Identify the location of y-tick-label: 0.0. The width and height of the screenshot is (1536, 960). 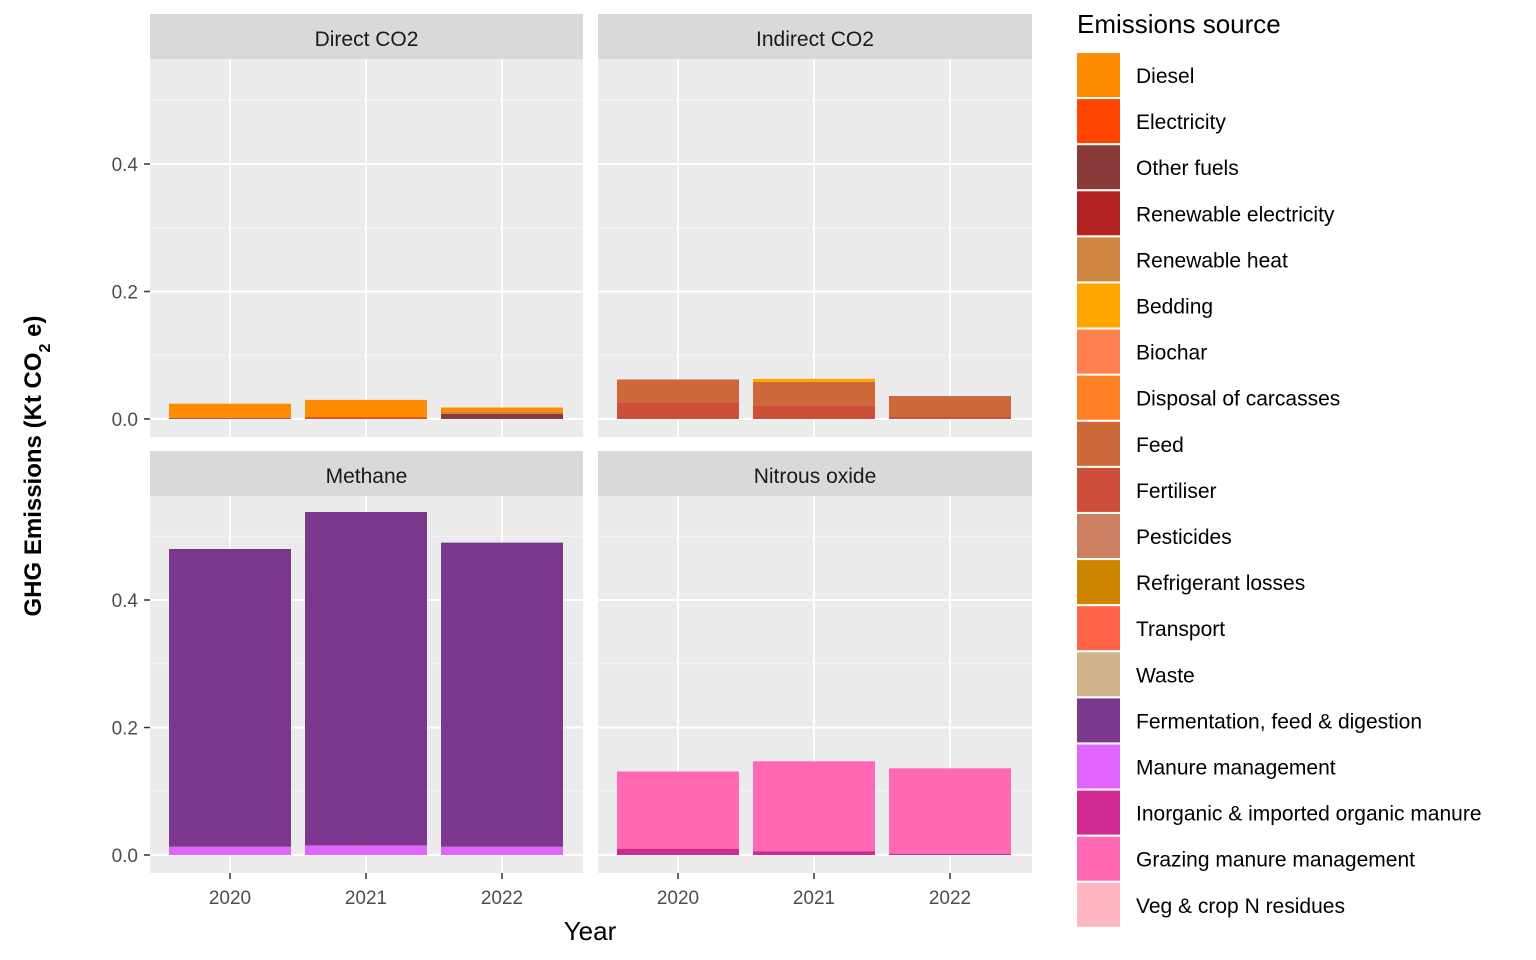
(125, 856).